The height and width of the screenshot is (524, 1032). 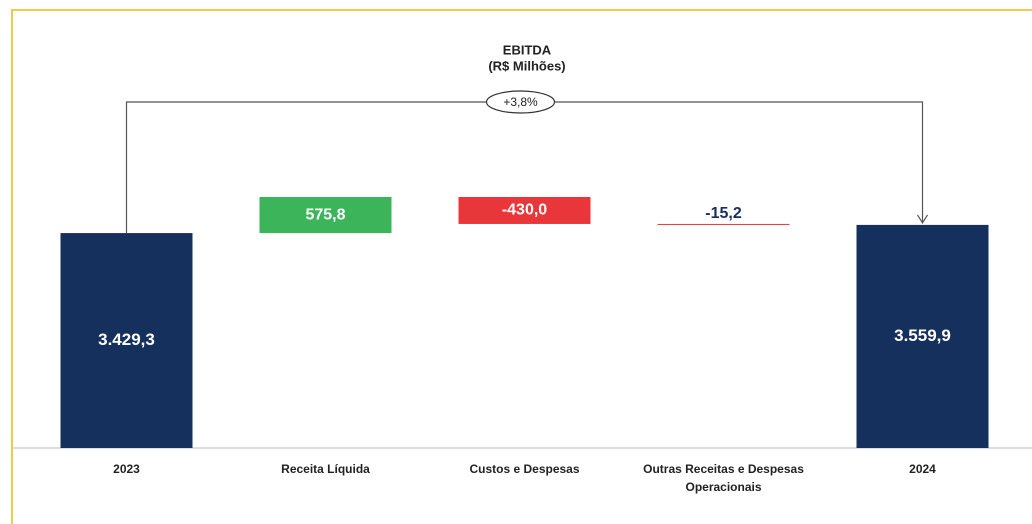 What do you see at coordinates (526, 65) in the screenshot?
I see `chart-subtitle: (R$ Milhões)` at bounding box center [526, 65].